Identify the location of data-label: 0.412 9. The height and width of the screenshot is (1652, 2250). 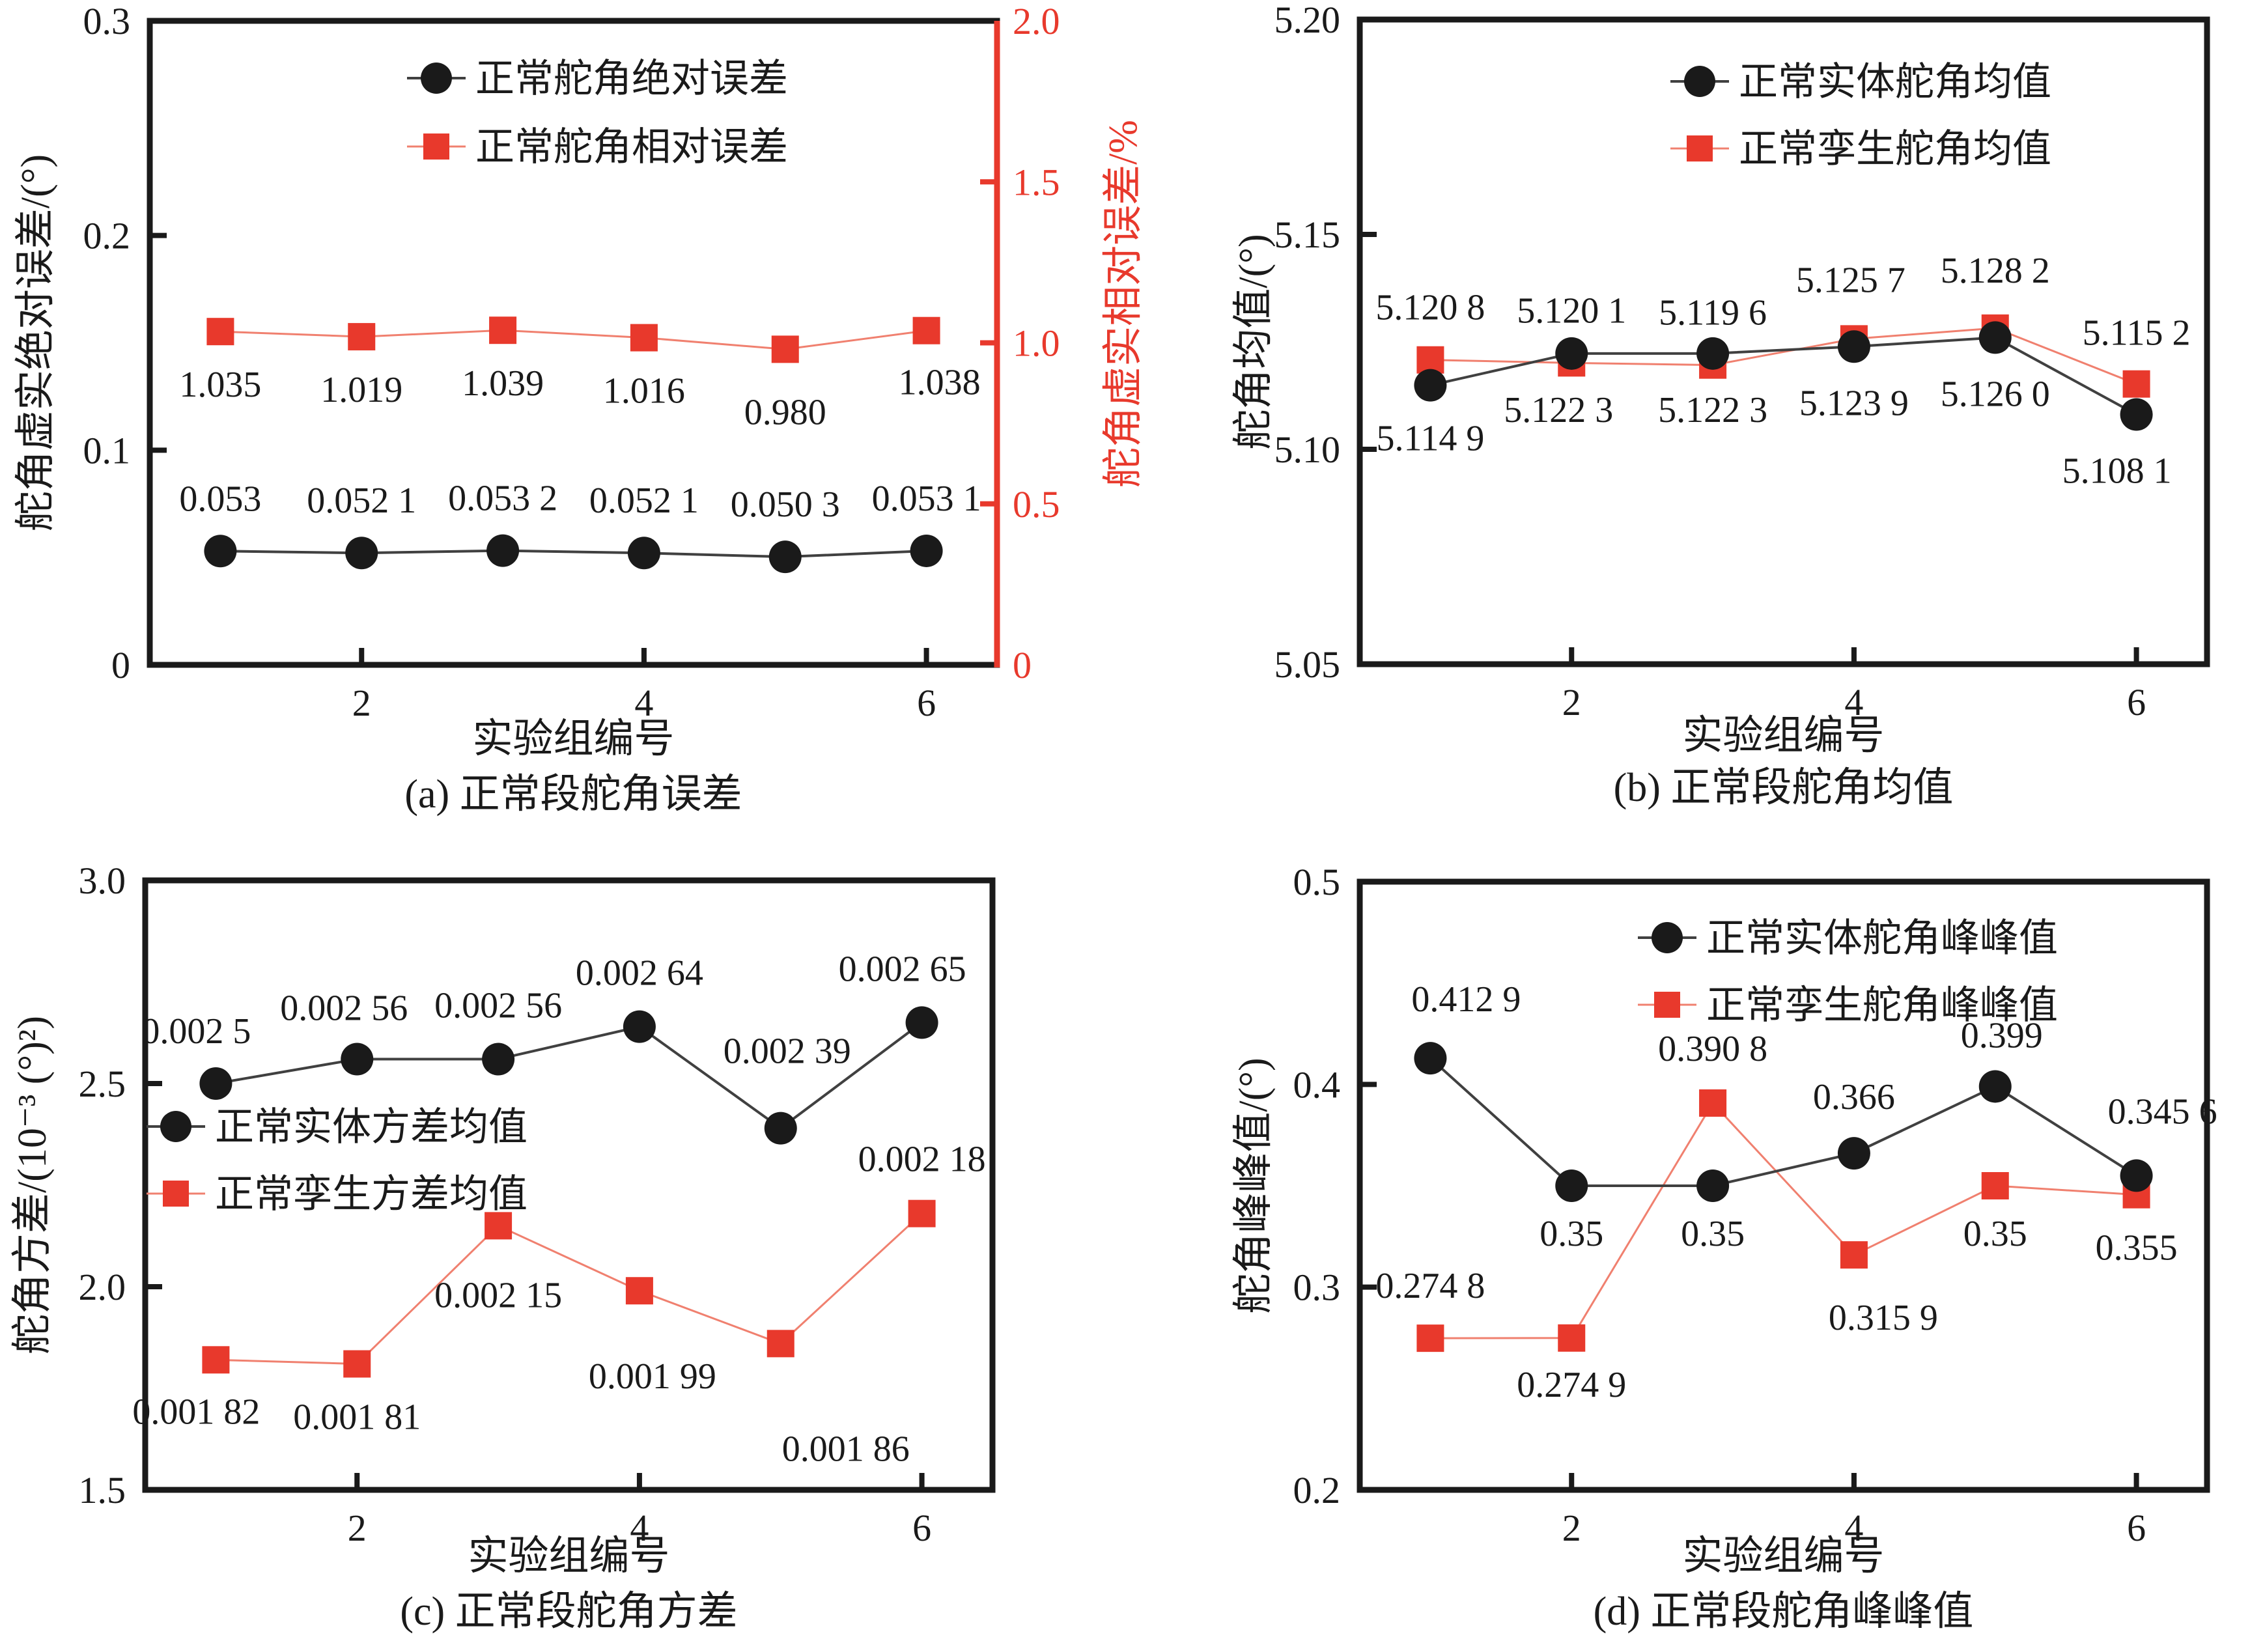
(1466, 1000).